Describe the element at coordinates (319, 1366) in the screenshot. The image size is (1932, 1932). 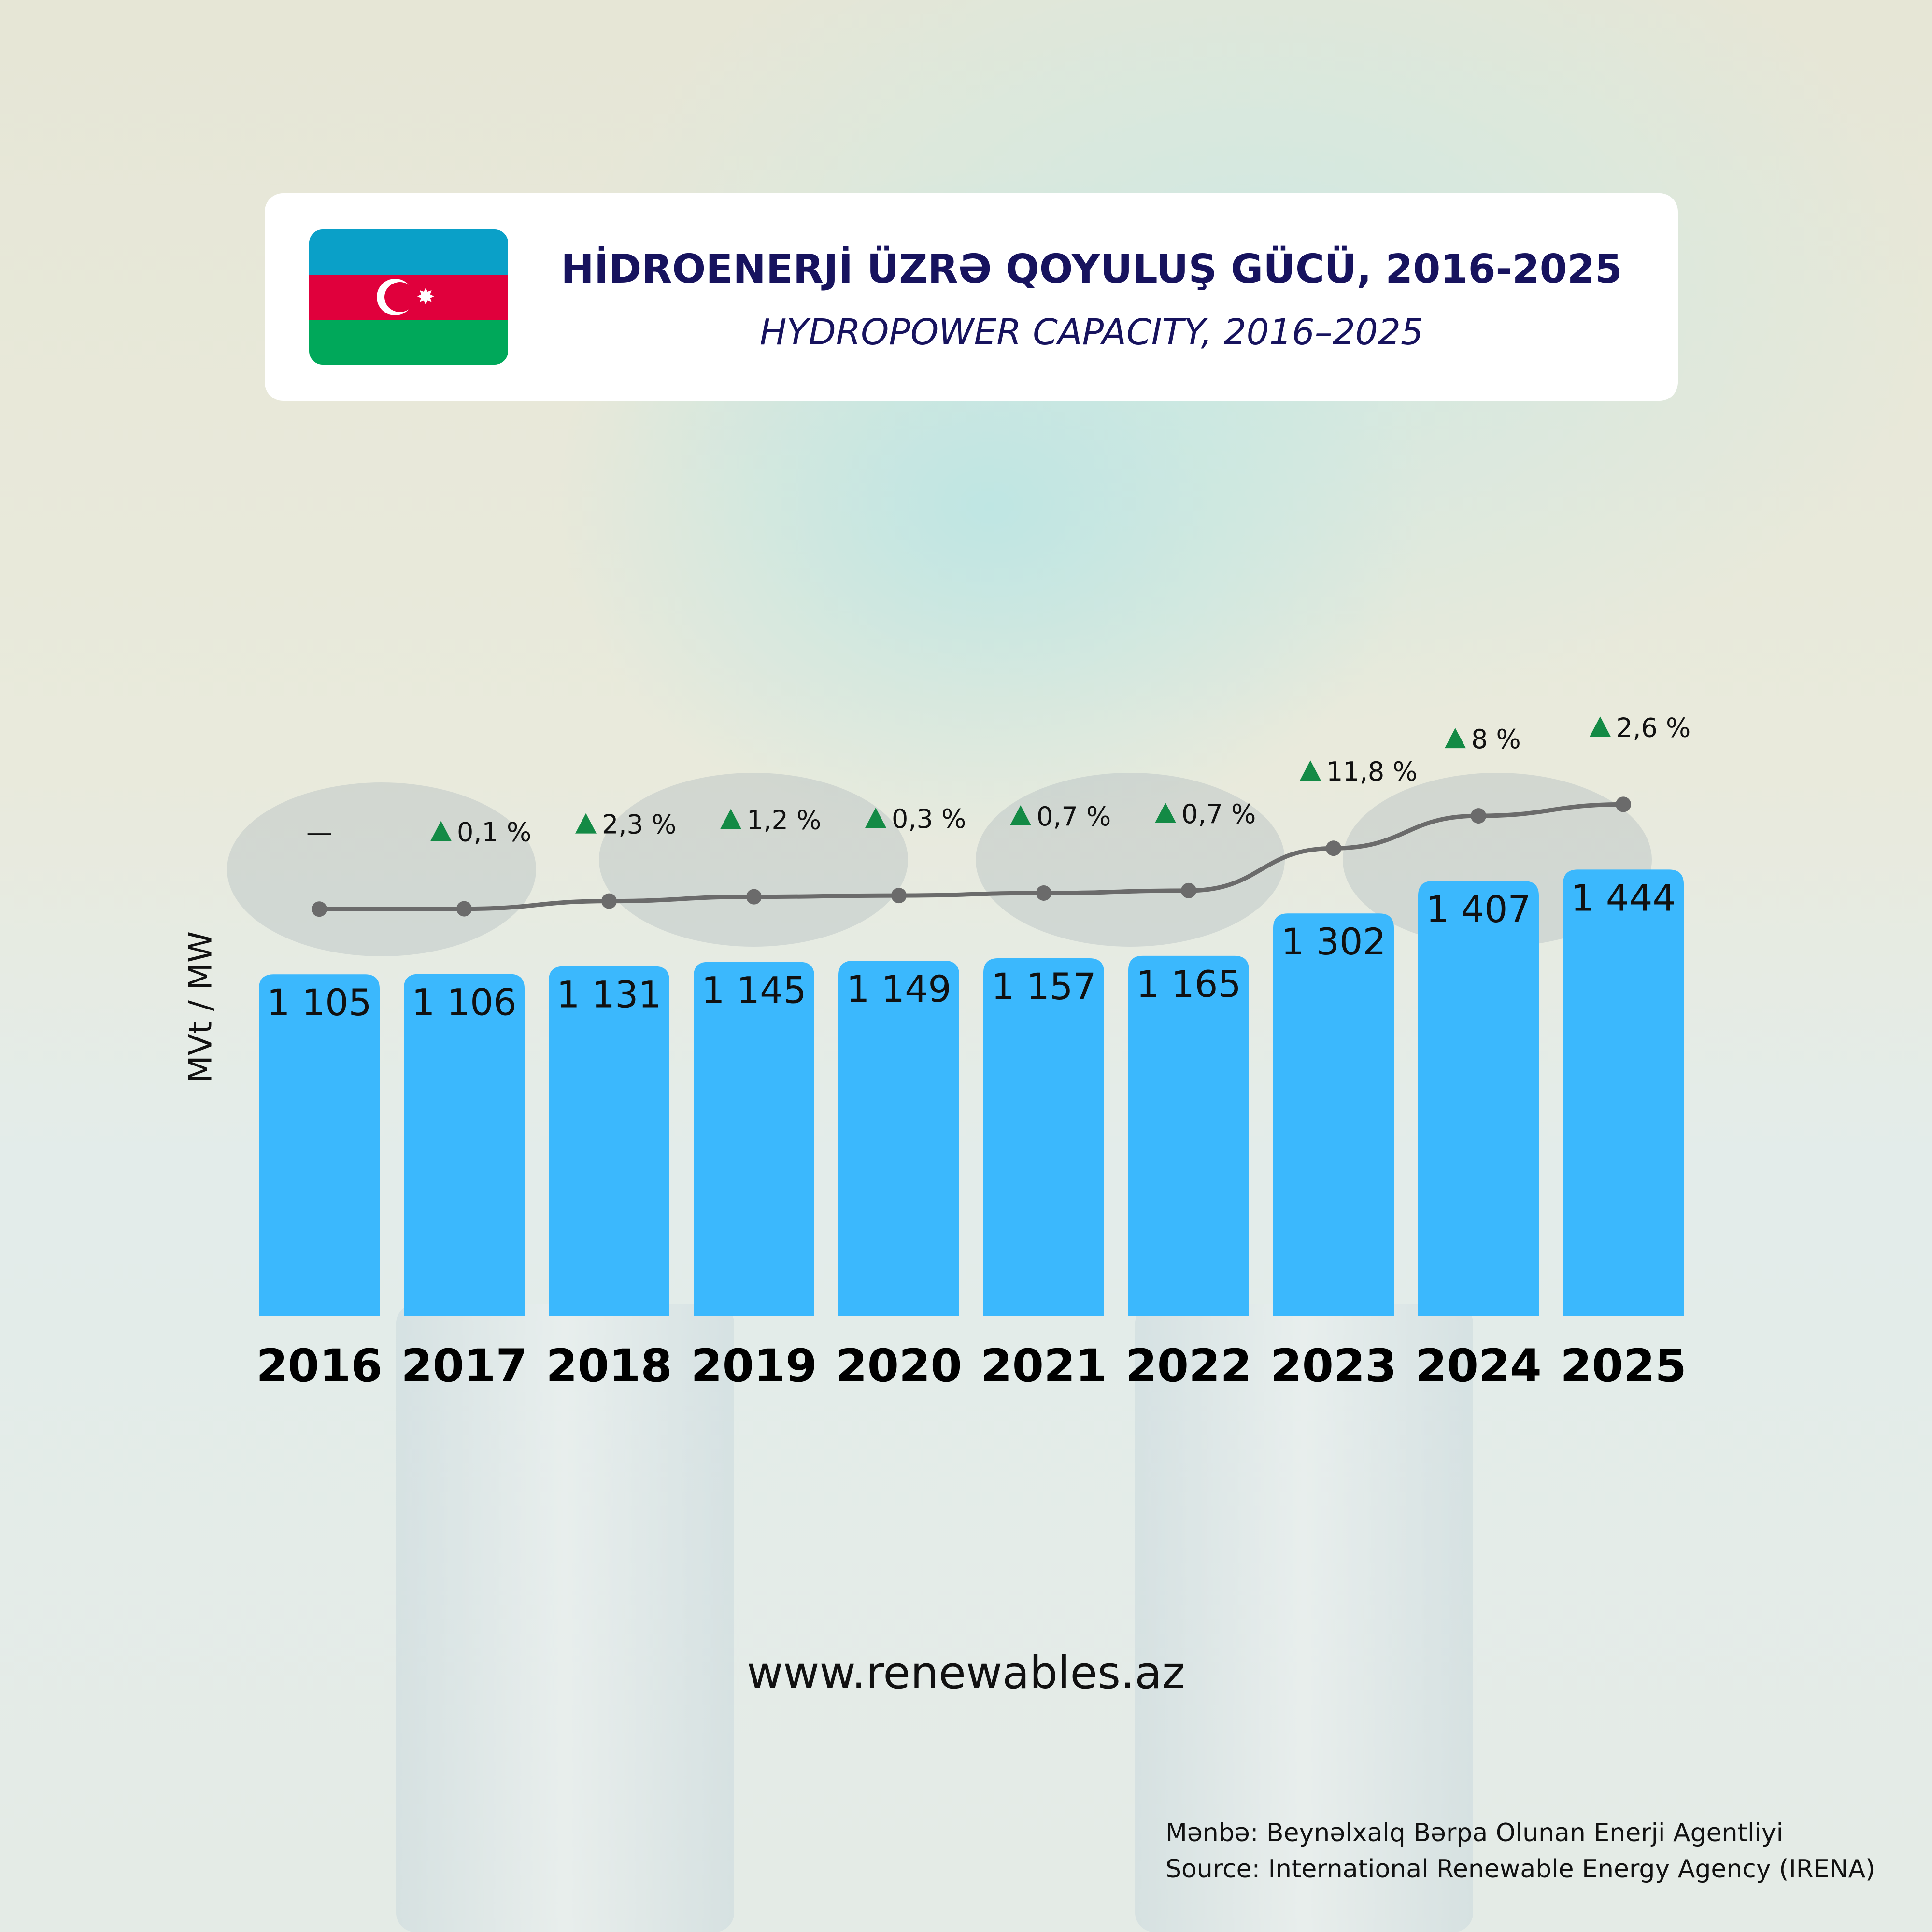
I see `x-tick-label: 2016` at that location.